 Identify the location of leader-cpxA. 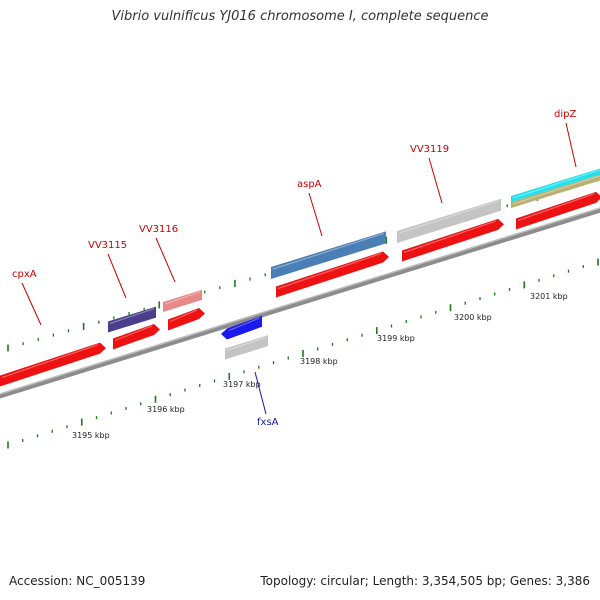
(31, 304).